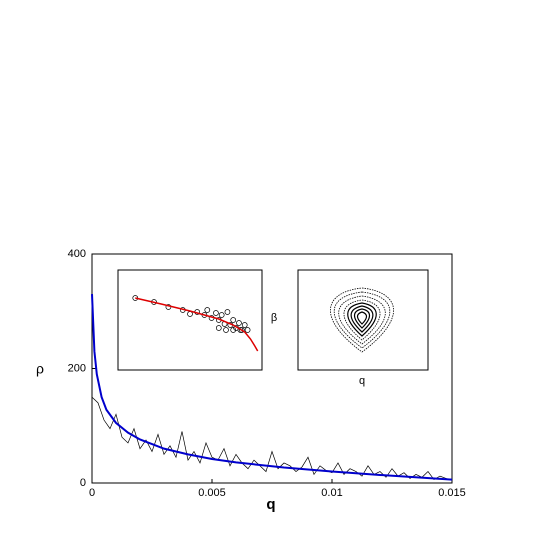 The height and width of the screenshot is (545, 545). What do you see at coordinates (77, 254) in the screenshot?
I see `y-tick-label: 400` at bounding box center [77, 254].